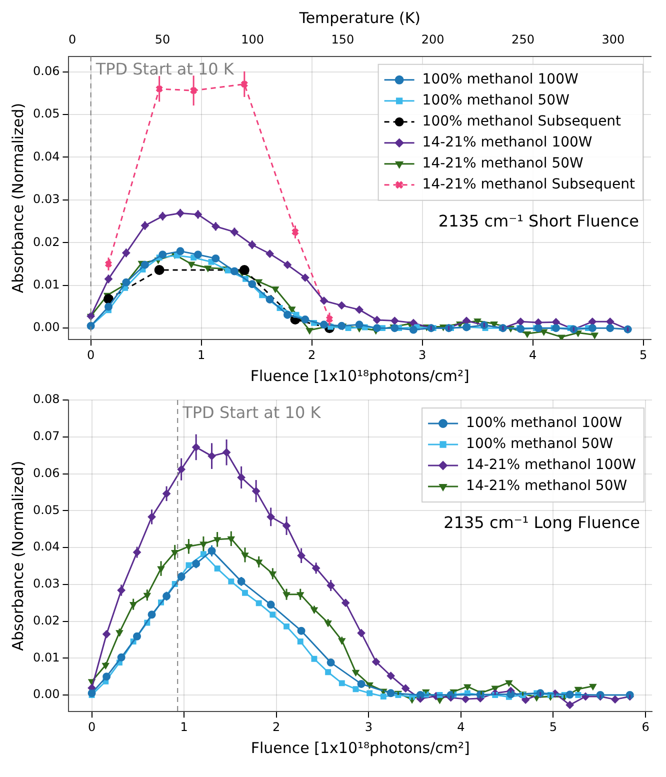  What do you see at coordinates (529, 184) in the screenshot?
I see `legend-label: 14-21% methanol Subsequent` at bounding box center [529, 184].